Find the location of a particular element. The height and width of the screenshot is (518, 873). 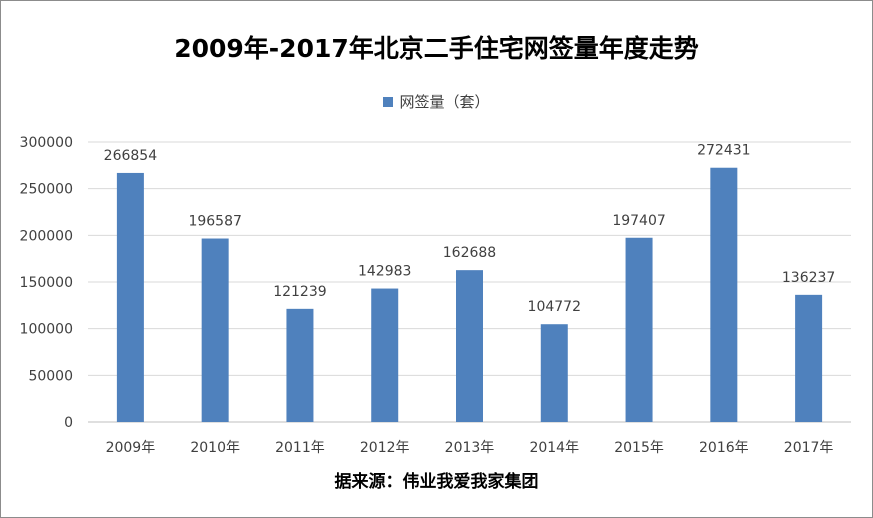

y-tick-label: 250000 is located at coordinates (46, 190).